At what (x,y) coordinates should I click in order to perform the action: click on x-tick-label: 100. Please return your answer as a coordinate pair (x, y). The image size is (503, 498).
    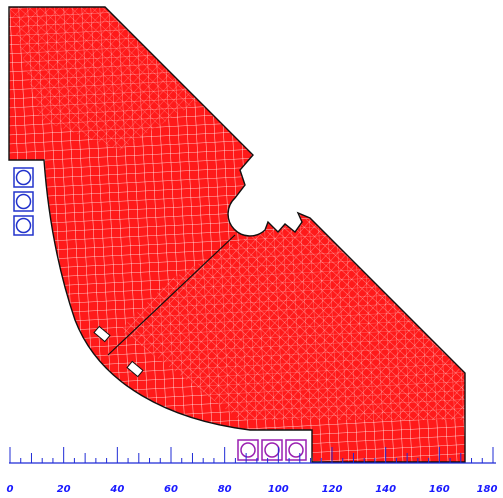
    Looking at the image, I should click on (278, 489).